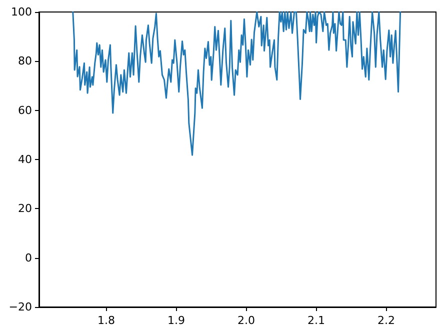  Describe the element at coordinates (25, 209) in the screenshot. I see `y-tick-label: 20` at that location.